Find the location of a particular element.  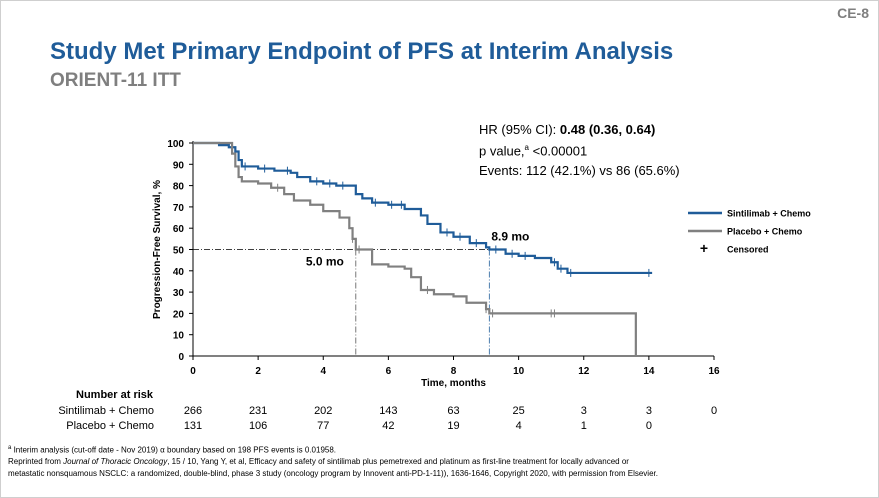

y-tick-label: 0 is located at coordinates (181, 357).